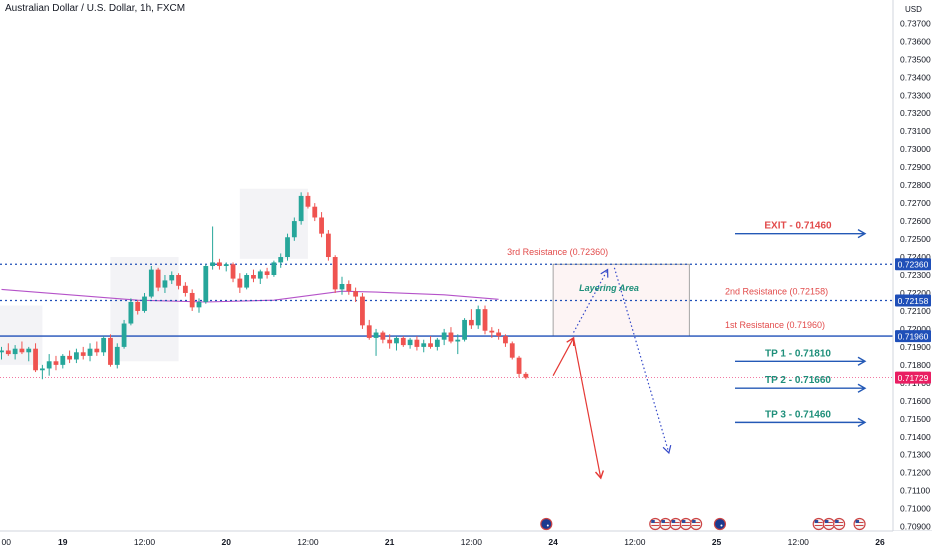 This screenshot has height=550, width=932. I want to click on currency-label: USD, so click(913, 9).